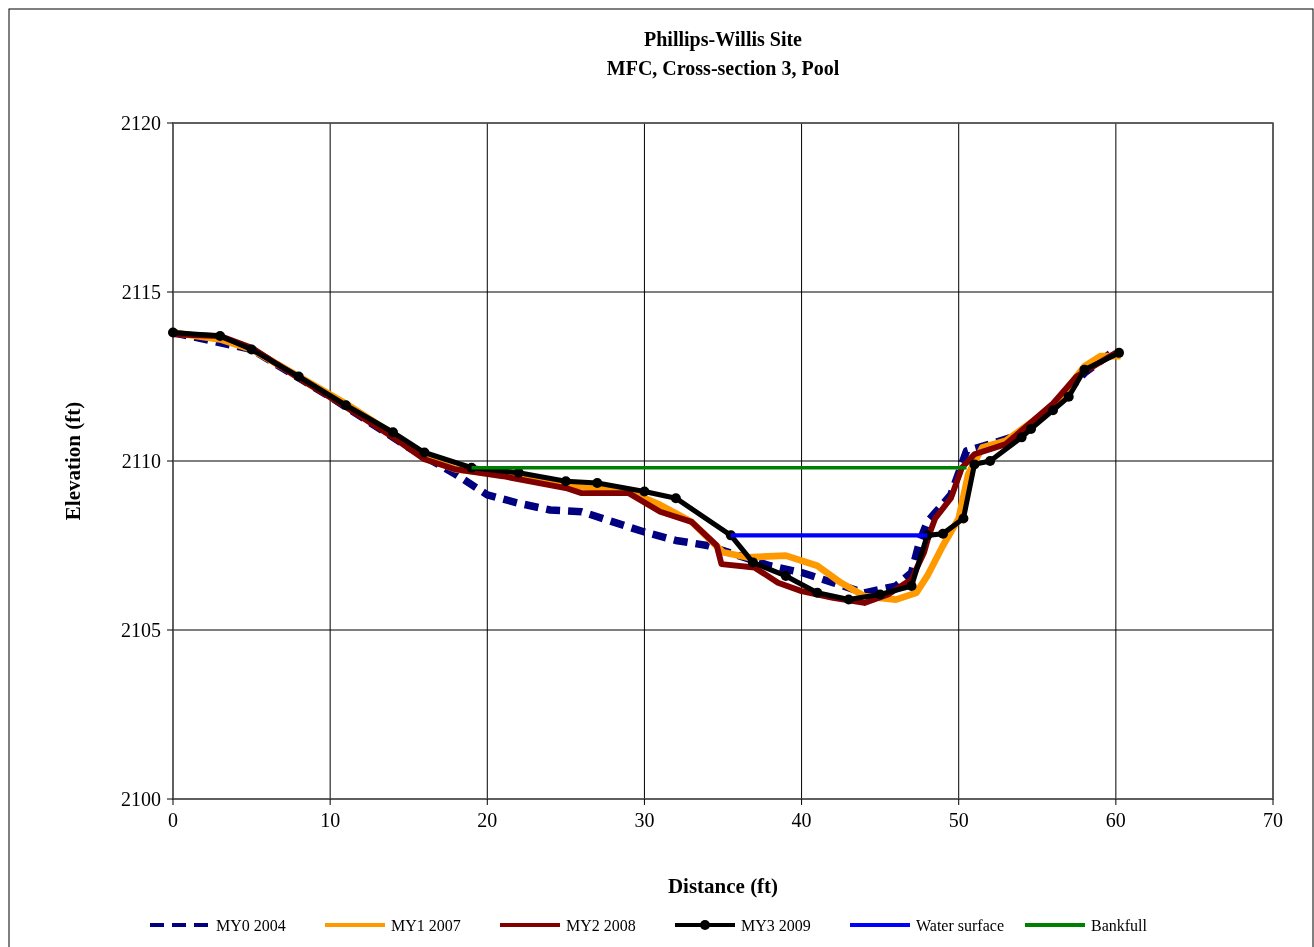 This screenshot has height=947, width=1314. I want to click on y-tick-label: 2110, so click(141, 461).